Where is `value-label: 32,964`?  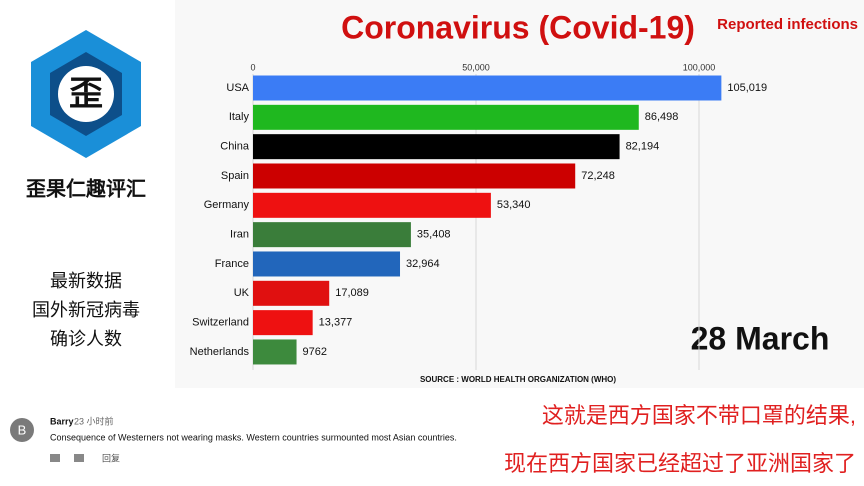 value-label: 32,964 is located at coordinates (423, 264).